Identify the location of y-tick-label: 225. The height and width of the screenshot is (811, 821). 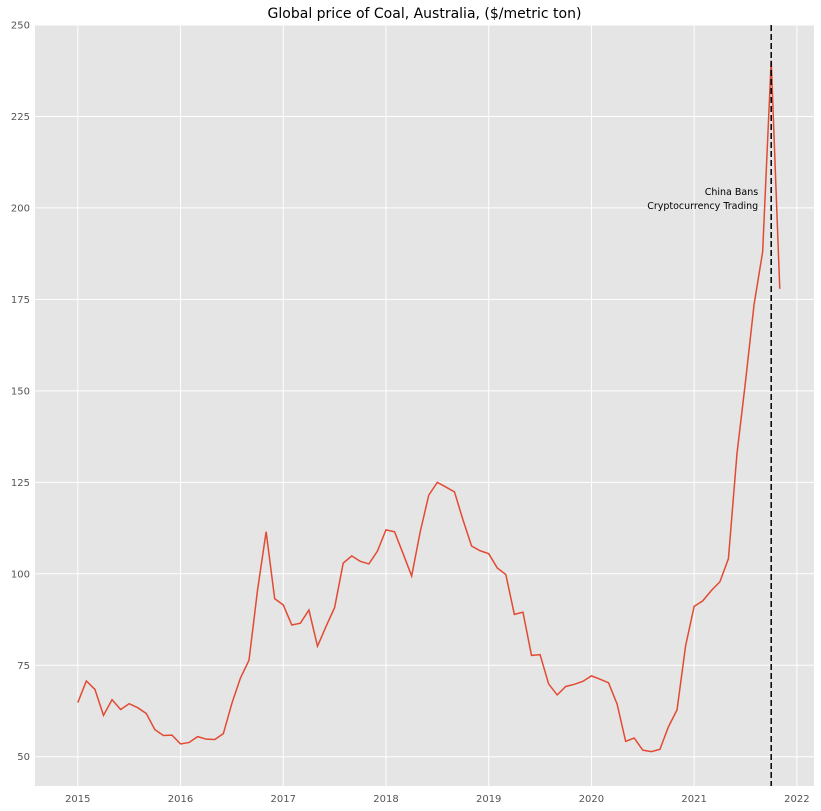
(20, 117).